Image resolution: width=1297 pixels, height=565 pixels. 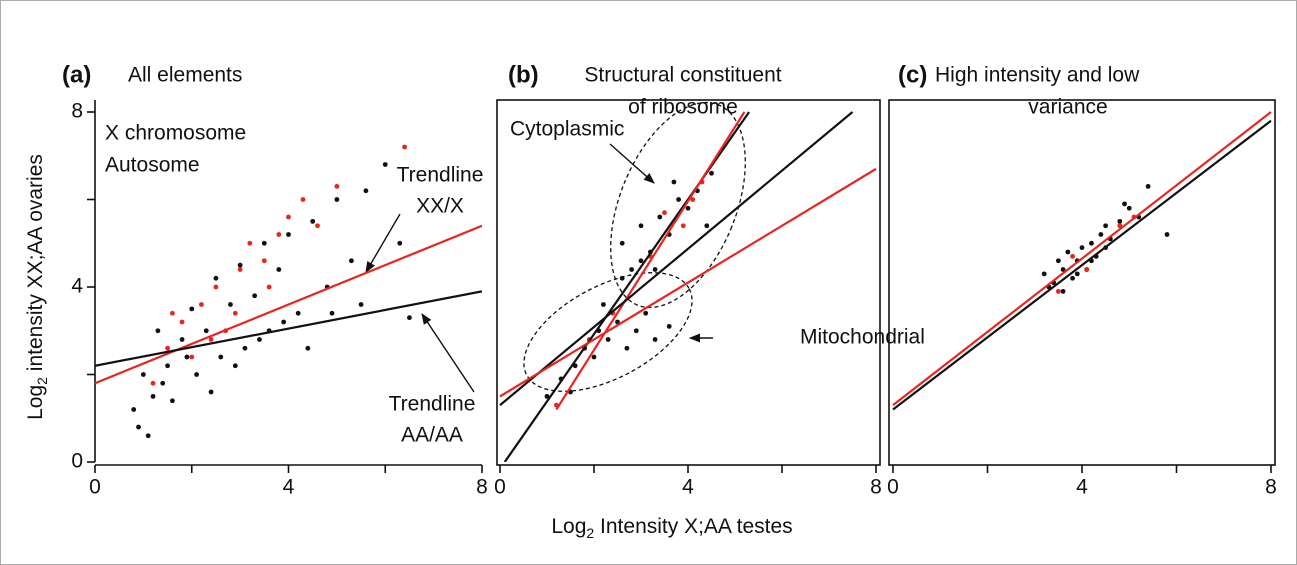 I want to click on panel-title: All elements, so click(x=185, y=75).